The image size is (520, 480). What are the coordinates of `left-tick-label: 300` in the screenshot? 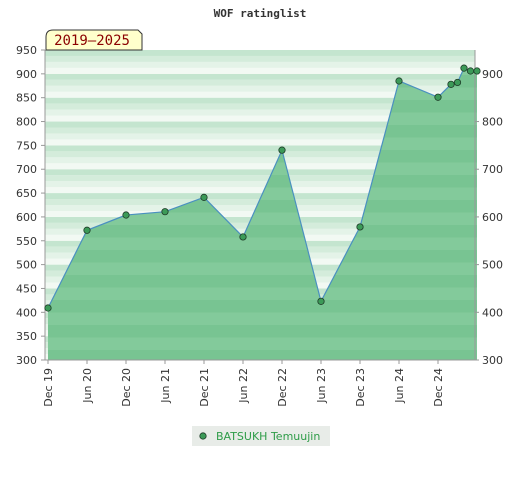 It's located at (26, 360).